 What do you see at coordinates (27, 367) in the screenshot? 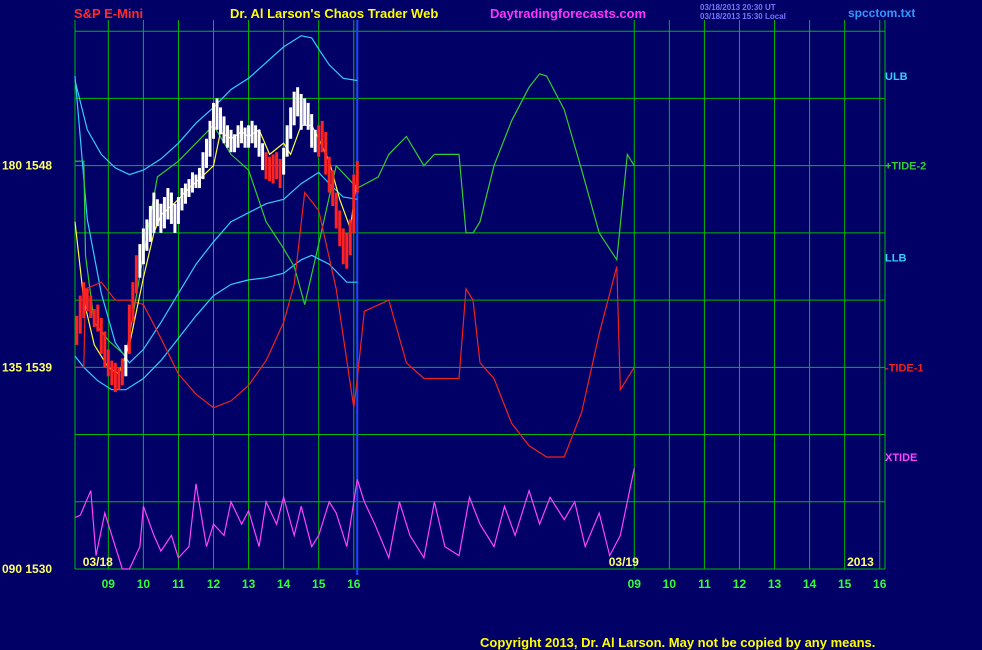
I see `y-tick-label: 135 1539` at bounding box center [27, 367].